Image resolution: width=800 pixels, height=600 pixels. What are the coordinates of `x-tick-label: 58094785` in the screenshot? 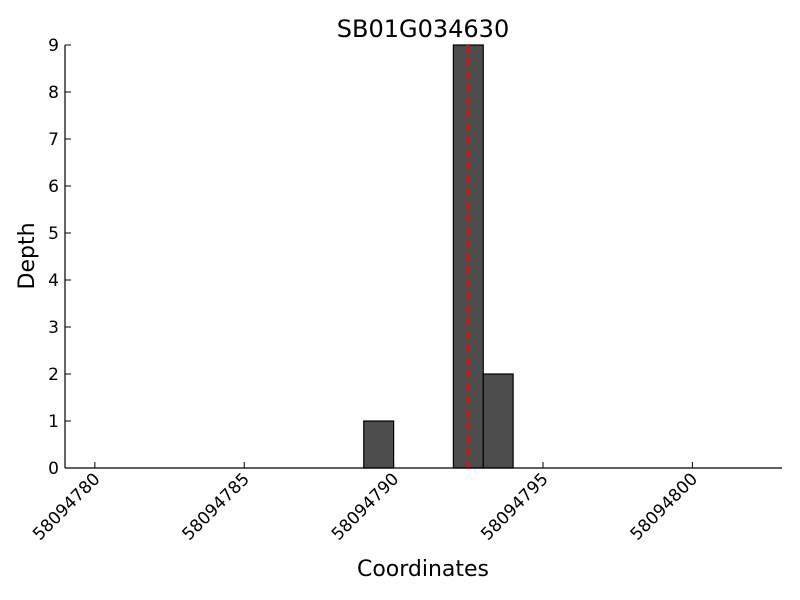 It's located at (215, 506).